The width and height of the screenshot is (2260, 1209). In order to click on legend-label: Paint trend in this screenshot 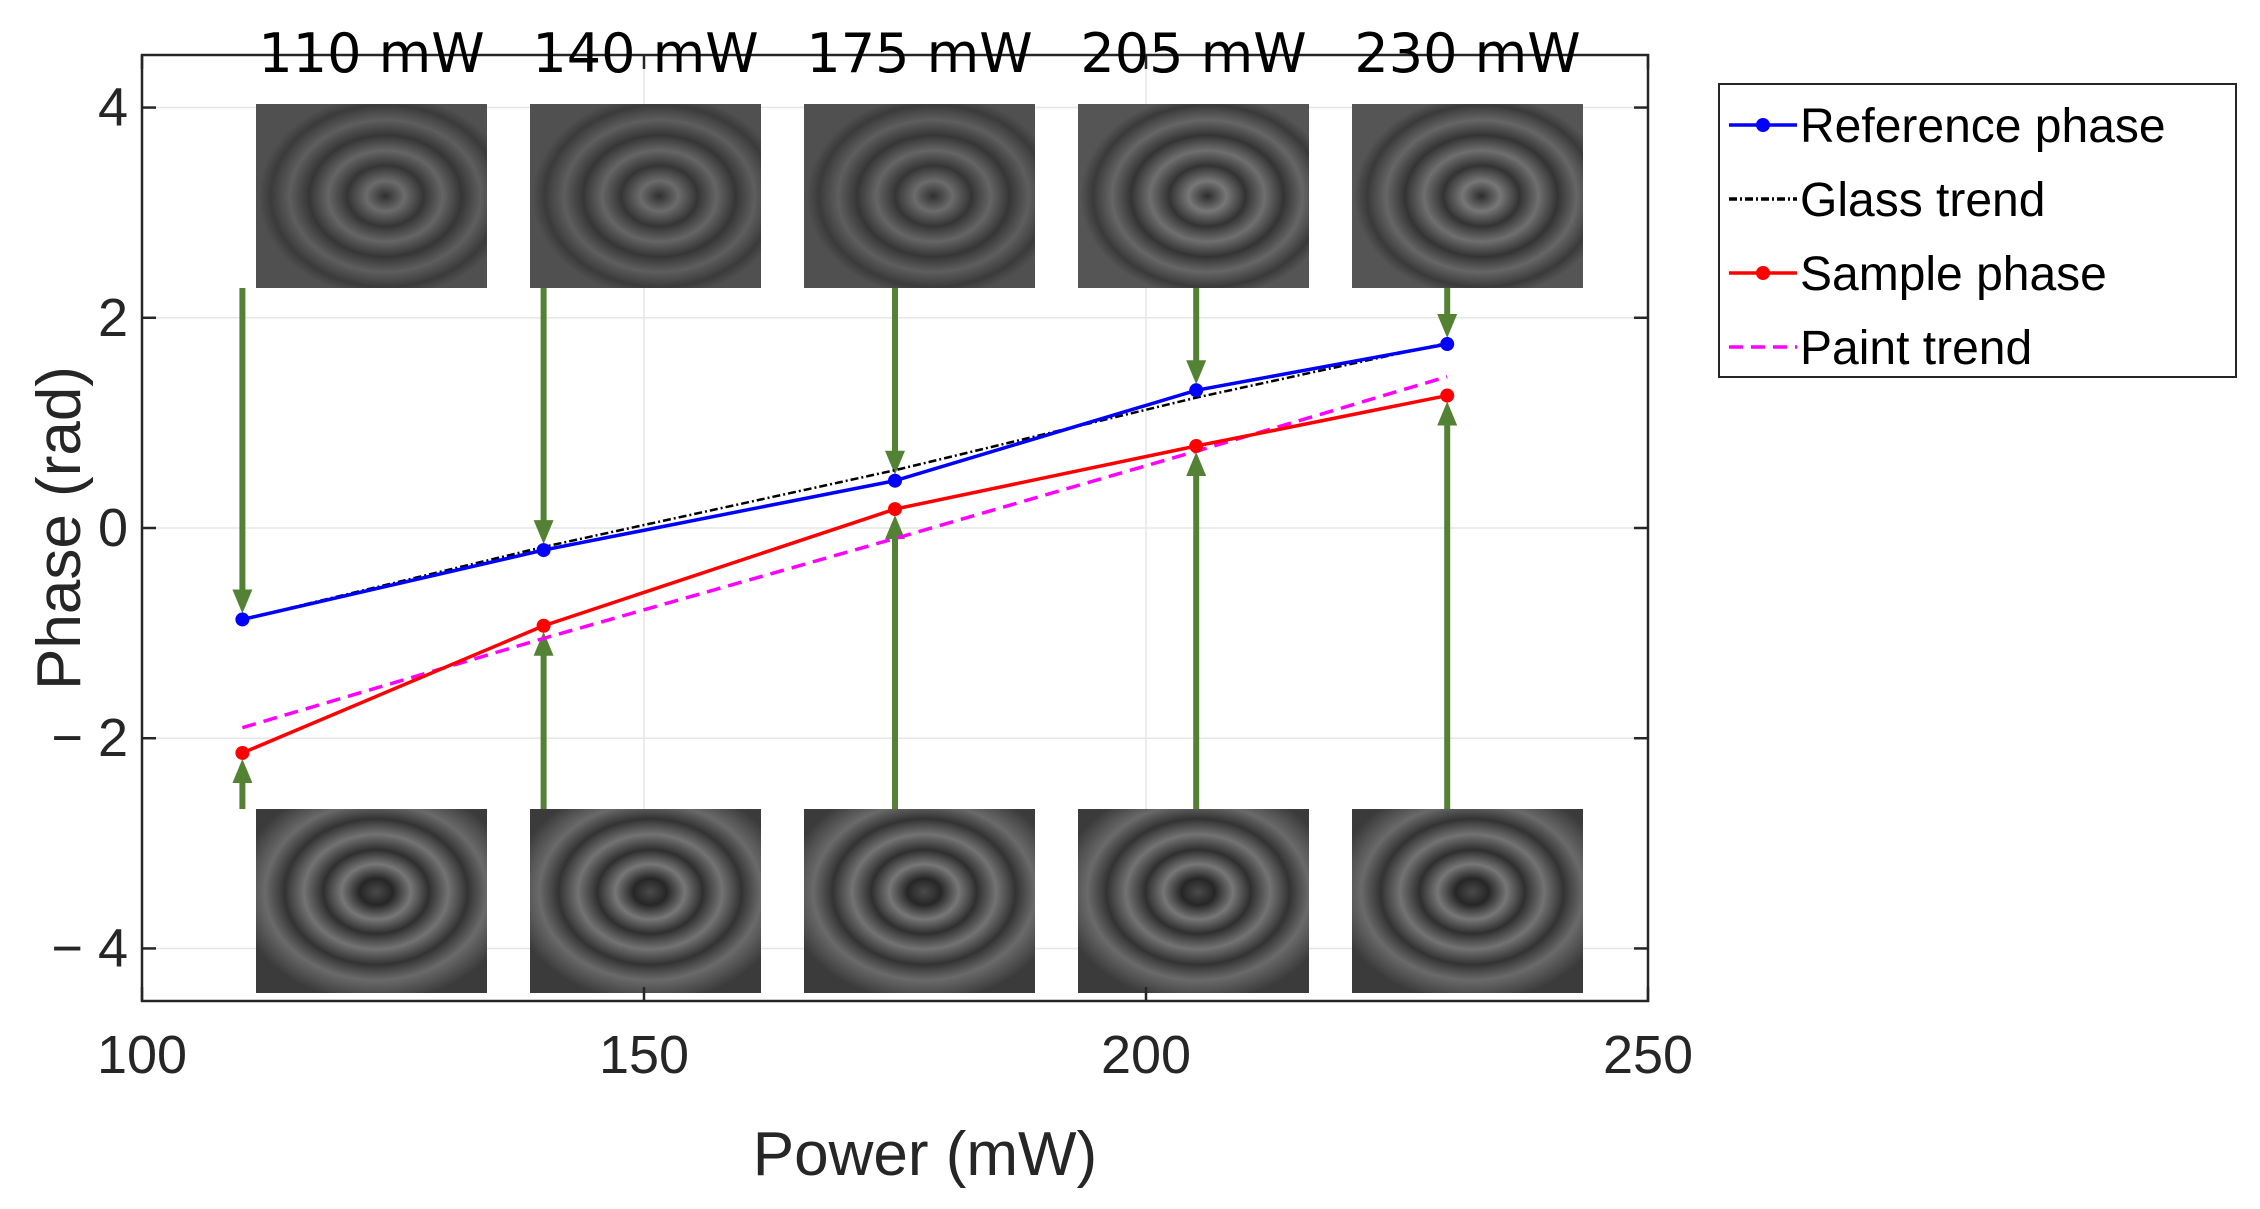, I will do `click(1916, 348)`.